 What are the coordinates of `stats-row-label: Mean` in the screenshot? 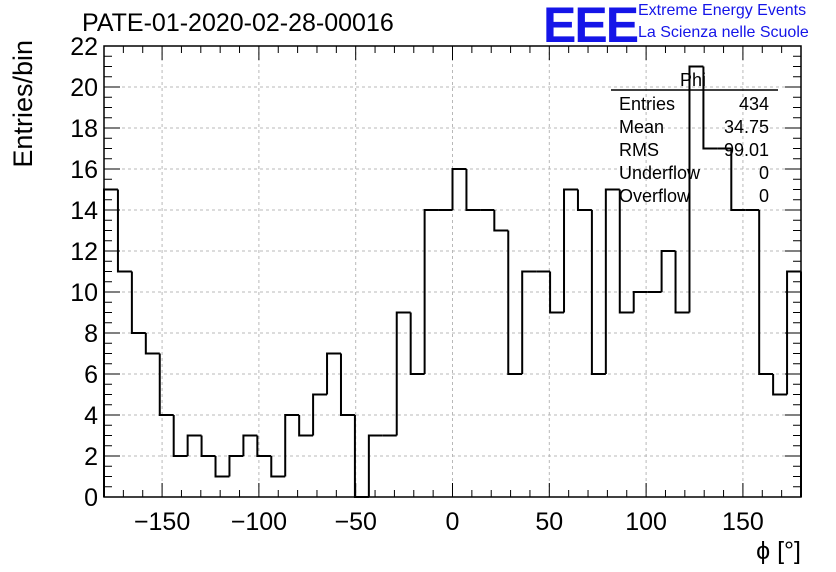 It's located at (641, 127).